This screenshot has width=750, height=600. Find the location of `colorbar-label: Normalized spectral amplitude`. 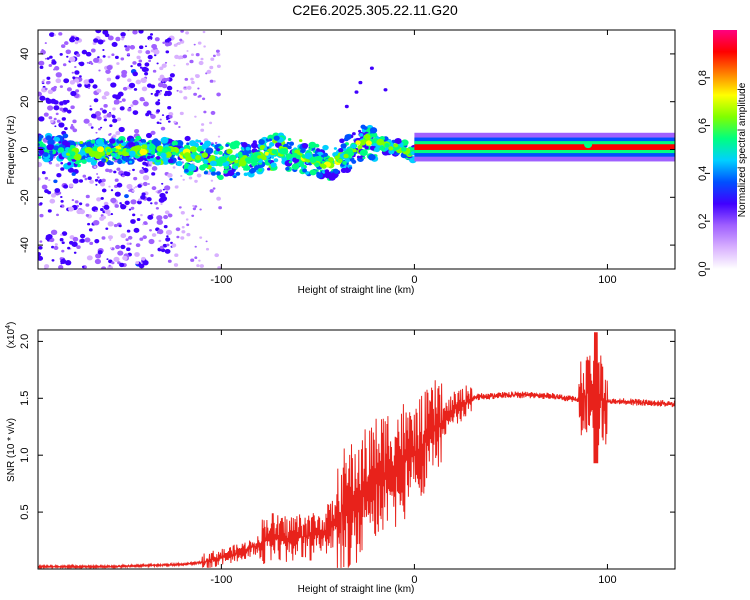

colorbar-label: Normalized spectral amplitude is located at coordinates (742, 149).